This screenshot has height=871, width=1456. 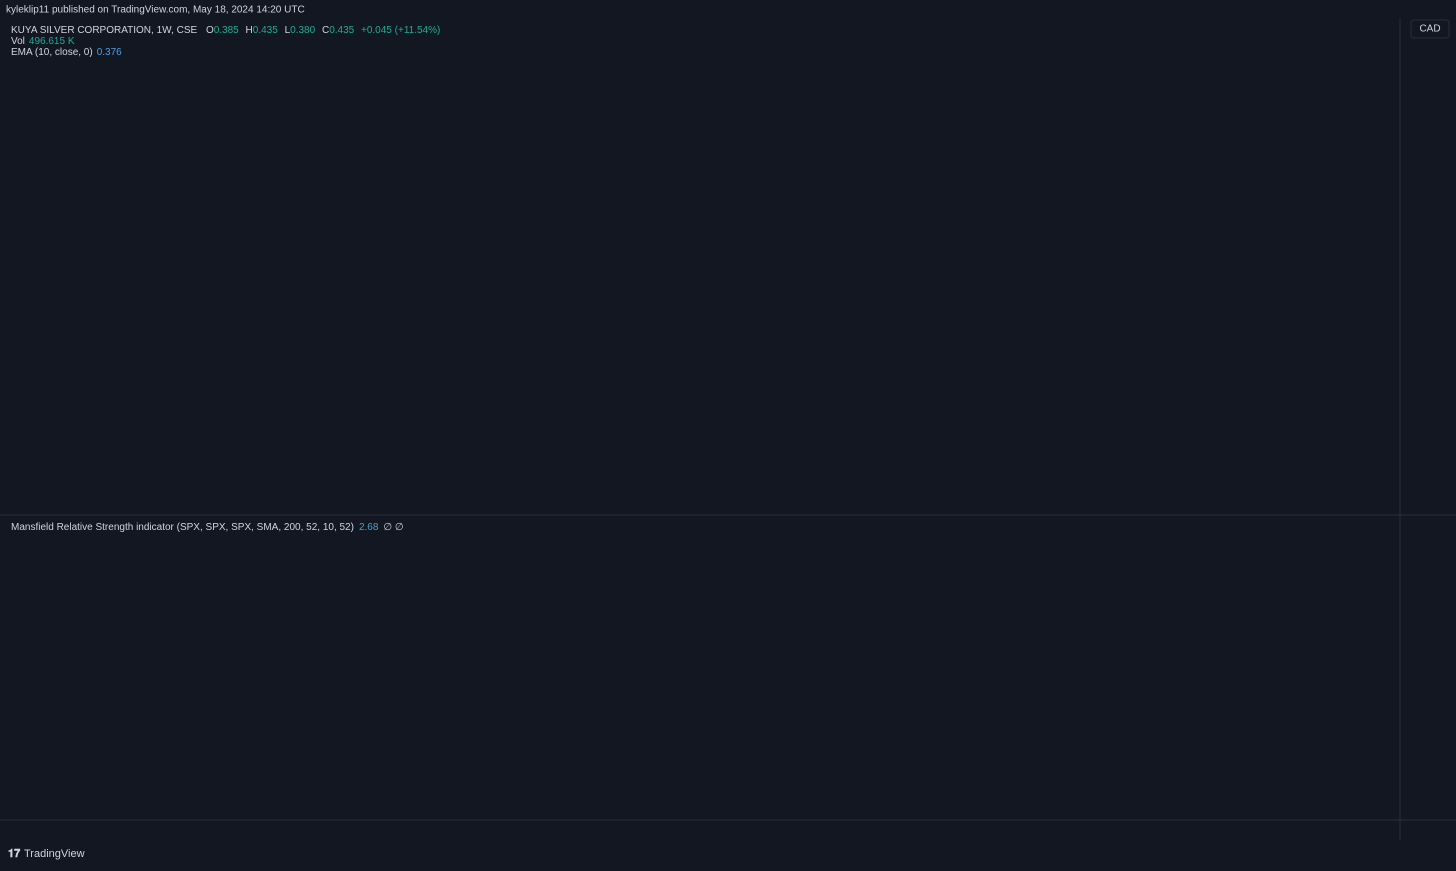 I want to click on vol-value: 496.615 K, so click(x=52, y=41).